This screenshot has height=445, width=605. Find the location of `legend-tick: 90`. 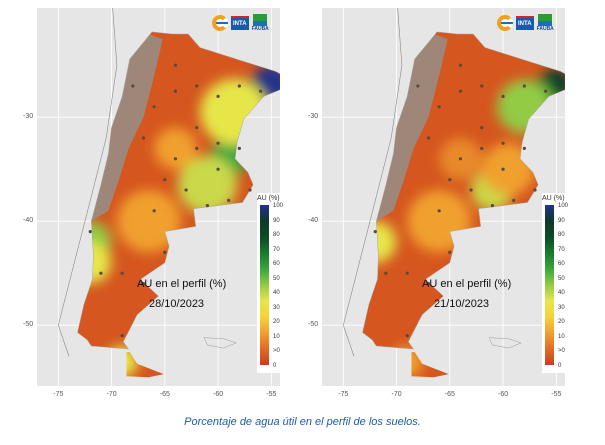

legend-tick: 90 is located at coordinates (276, 220).